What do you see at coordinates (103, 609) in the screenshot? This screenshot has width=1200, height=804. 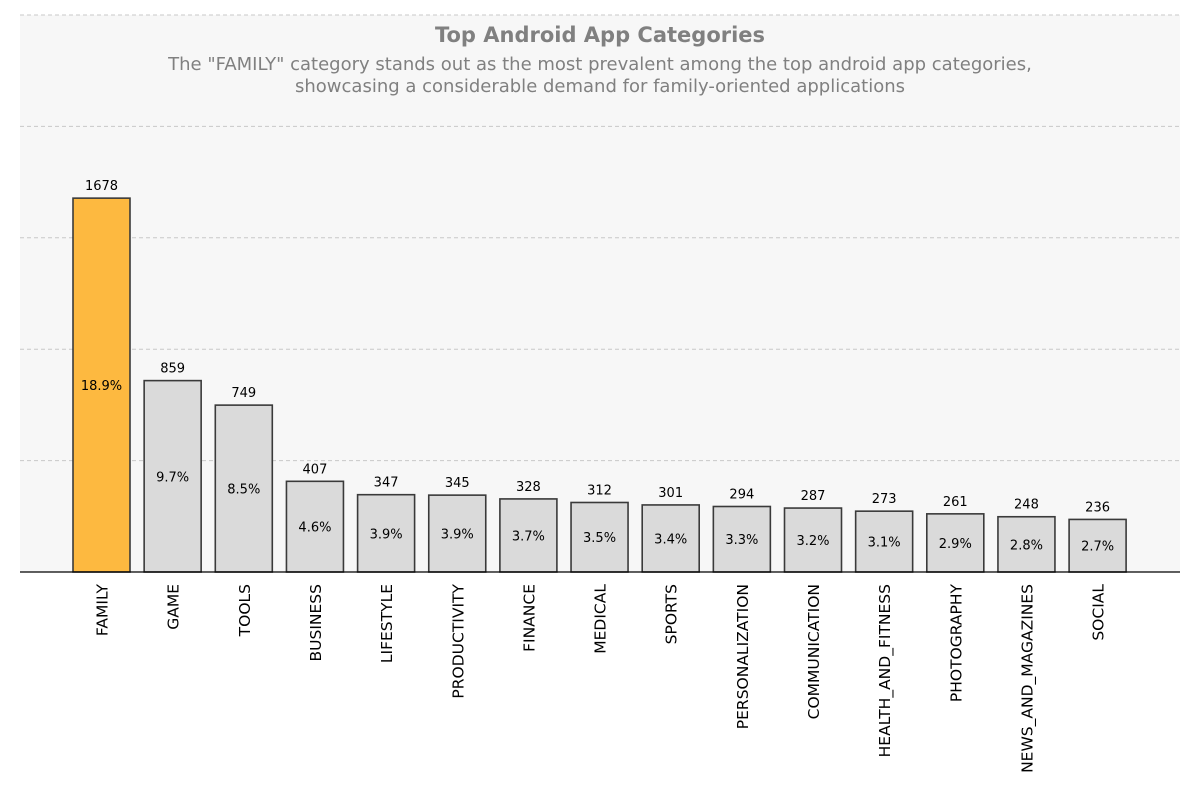 I see `x-tick-label: FAMILY` at bounding box center [103, 609].